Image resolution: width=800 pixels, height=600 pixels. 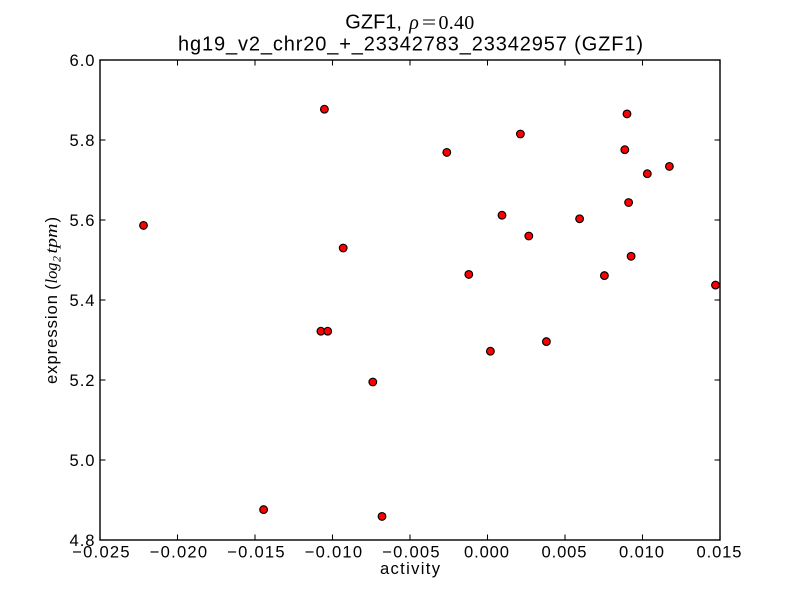 I want to click on svg-text: 0.005, so click(x=564, y=552).